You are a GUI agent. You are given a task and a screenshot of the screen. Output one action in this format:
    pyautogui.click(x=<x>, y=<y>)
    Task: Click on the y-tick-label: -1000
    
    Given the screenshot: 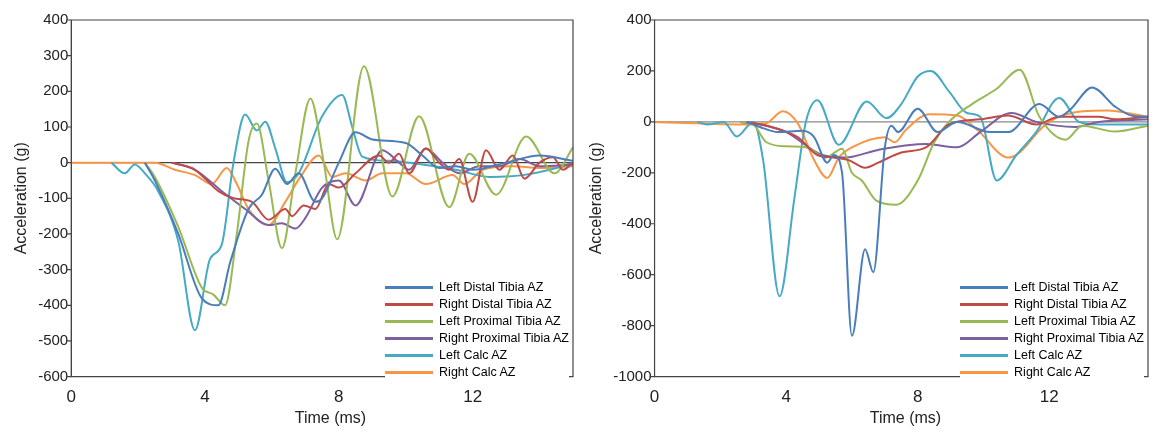 What is the action you would take?
    pyautogui.click(x=632, y=375)
    